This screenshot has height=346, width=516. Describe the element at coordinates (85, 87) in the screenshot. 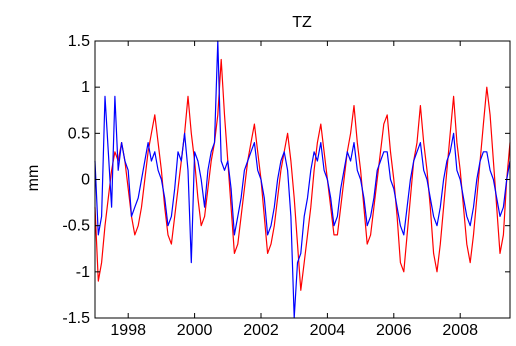

I see `y-tick-label: 1` at that location.